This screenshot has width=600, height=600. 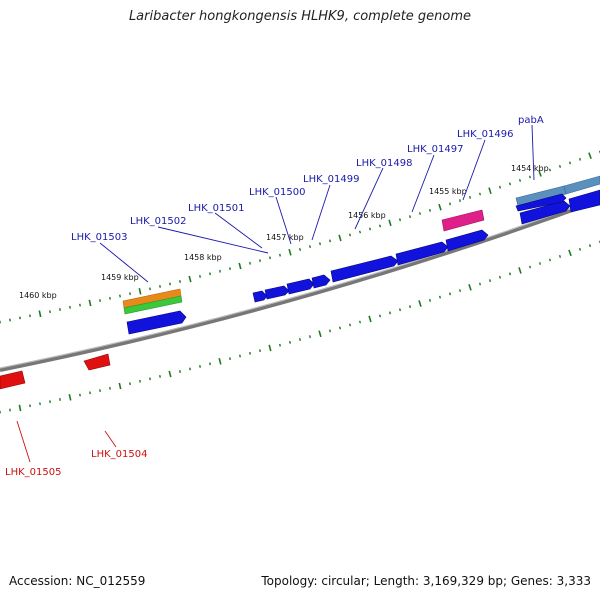 I want to click on gene-label-lhk01500: LHK_01500, so click(x=277, y=192).